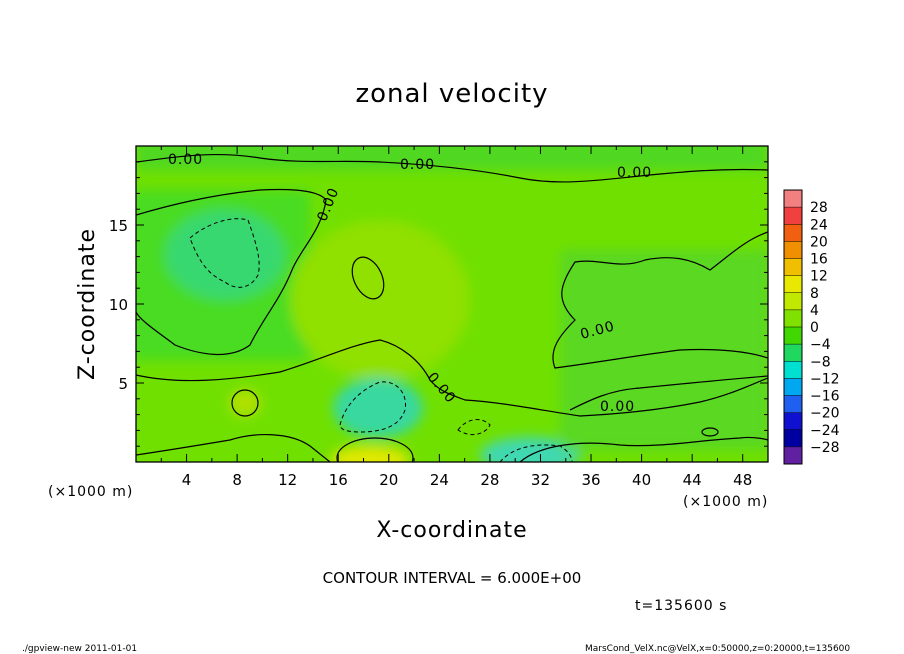 The height and width of the screenshot is (654, 904). I want to click on contour-positive-cell-left, so click(245, 403).